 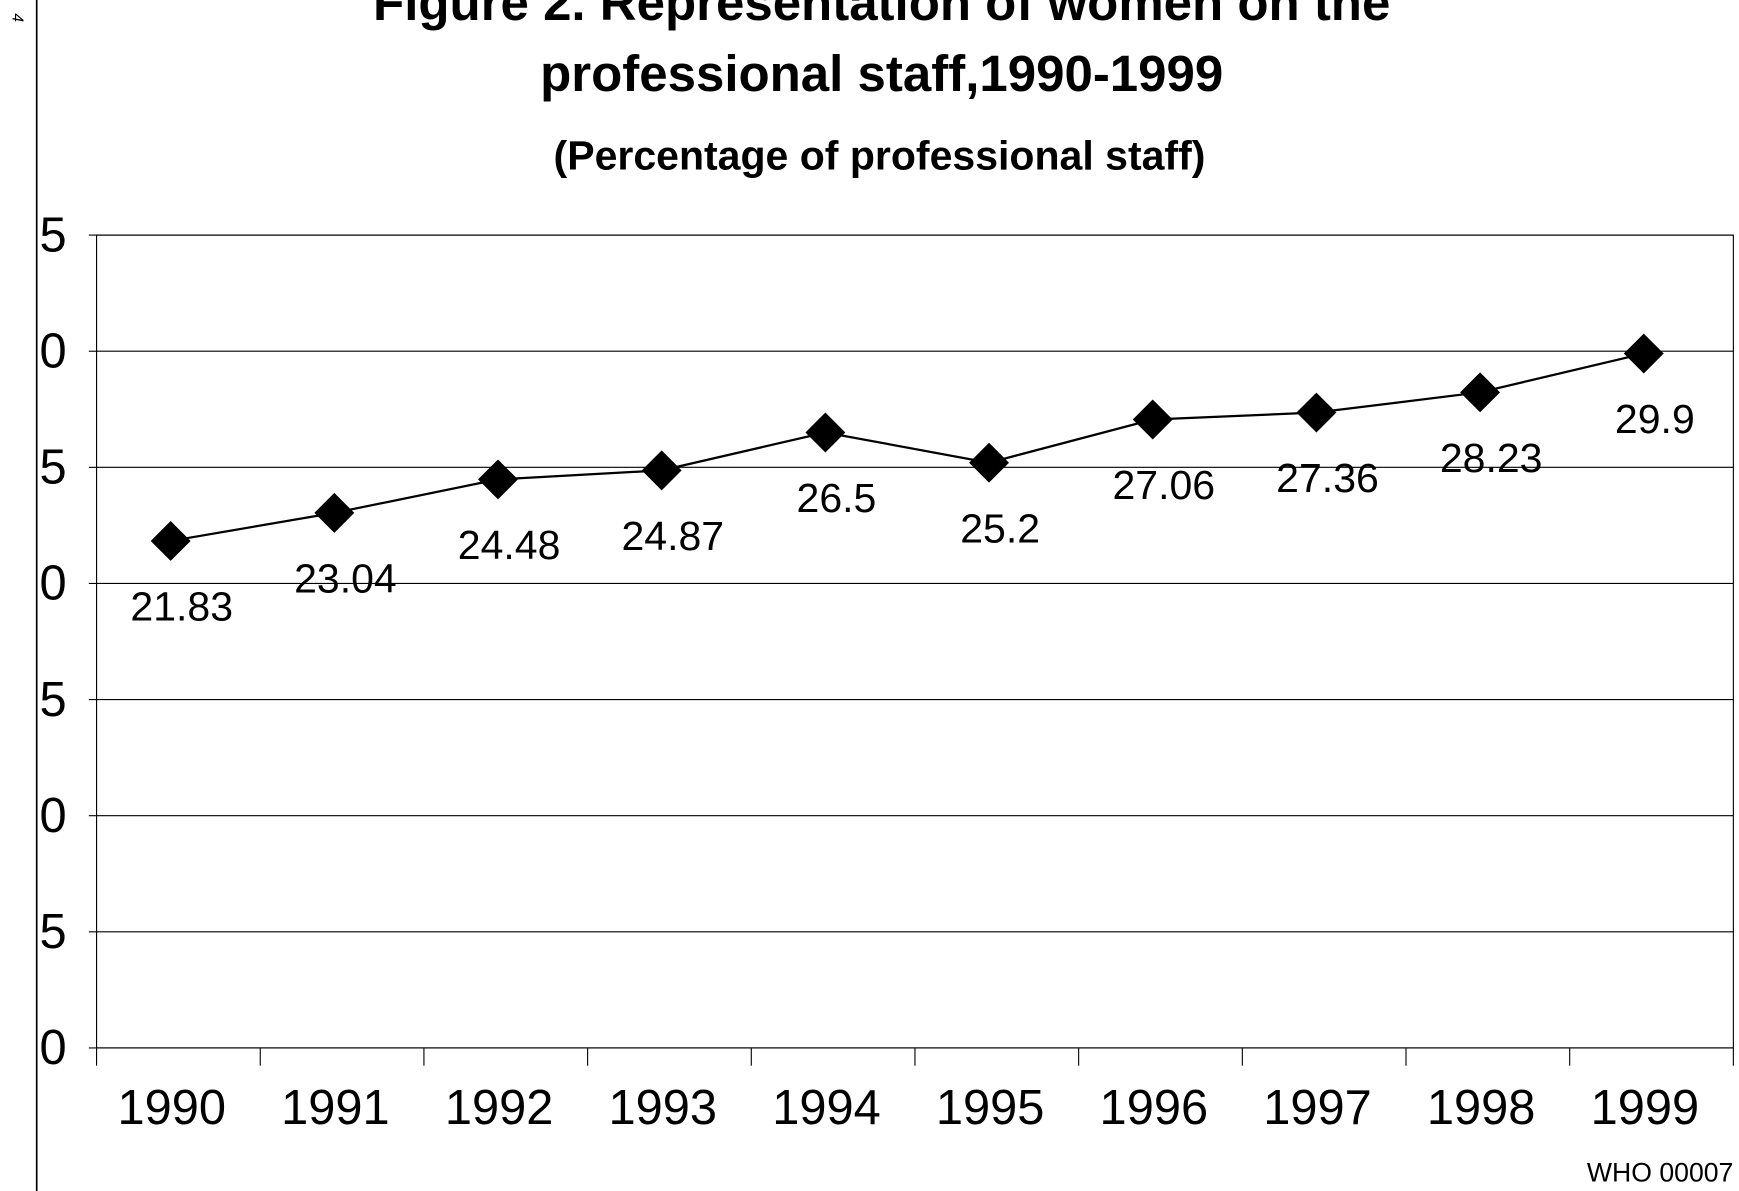 I want to click on data-label: 21.83, so click(x=181, y=607).